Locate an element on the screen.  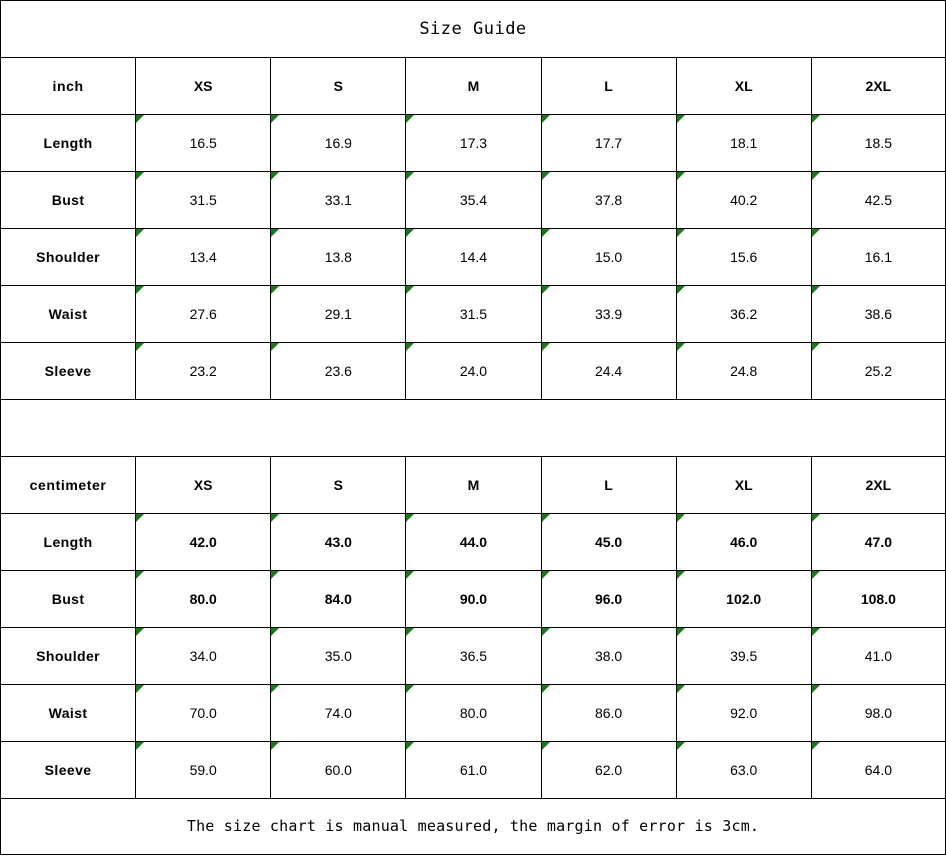
cm-cell-length-s: 43.0 is located at coordinates (338, 542).